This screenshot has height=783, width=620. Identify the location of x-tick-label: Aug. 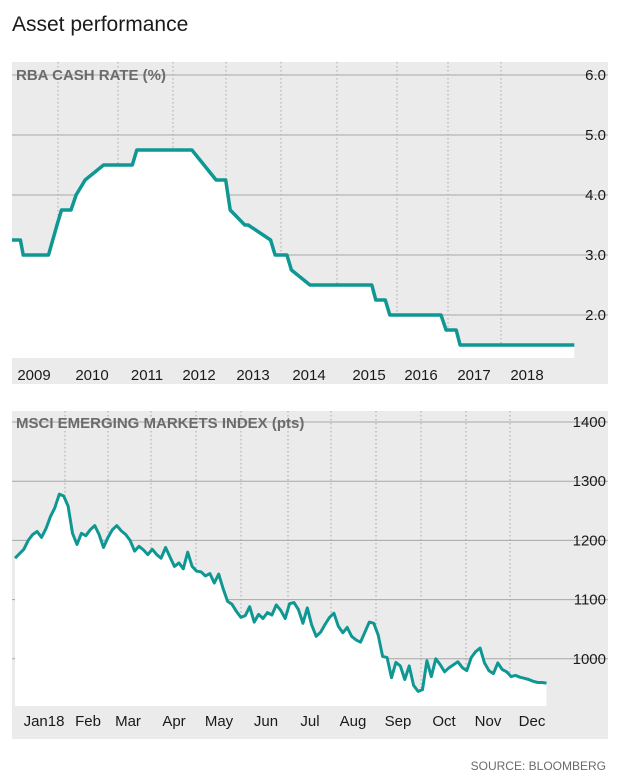
(353, 721).